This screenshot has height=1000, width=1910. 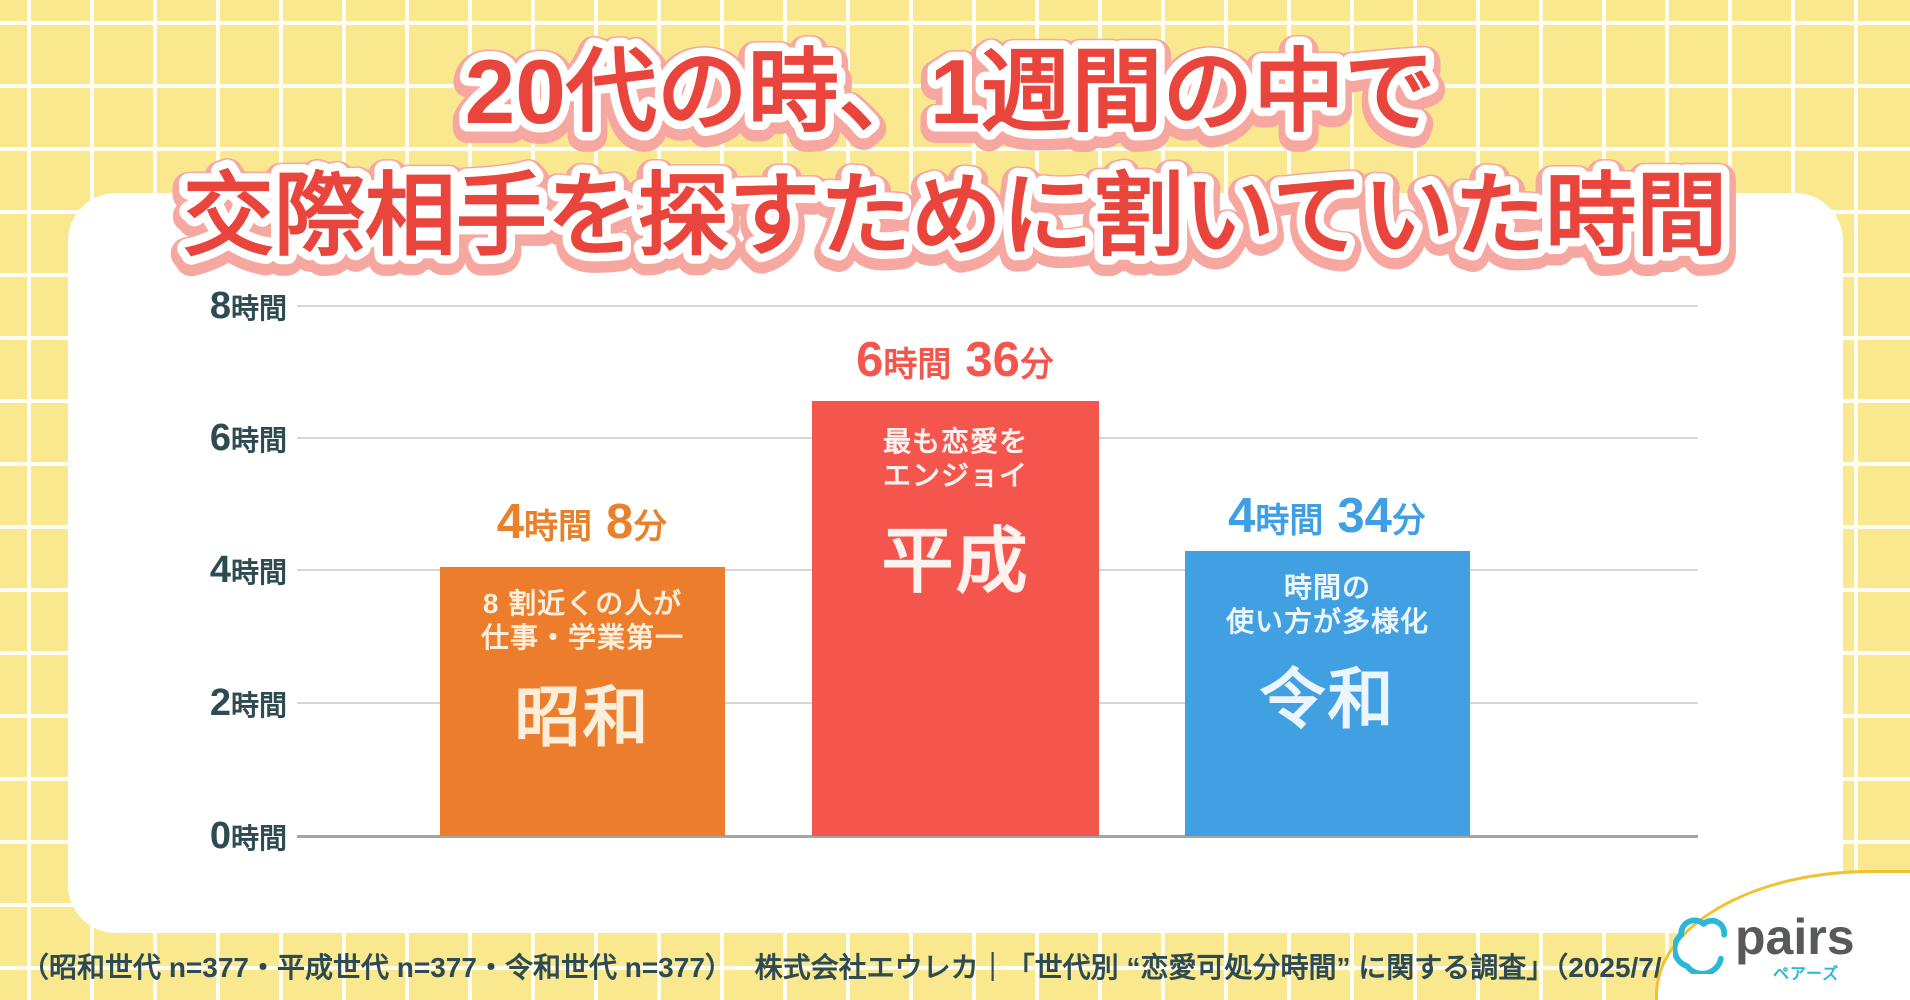 What do you see at coordinates (203, 306) in the screenshot?
I see `y-tick-8h: 8時間` at bounding box center [203, 306].